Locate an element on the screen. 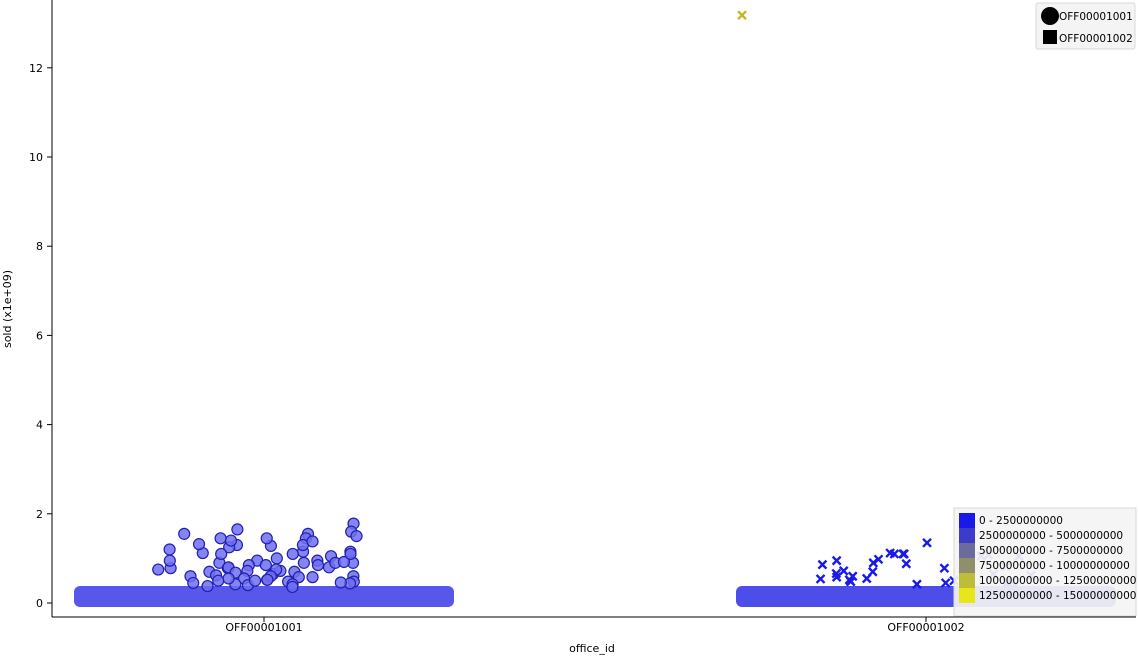 This screenshot has height=656, width=1138. y-tick-label: 2 is located at coordinates (39, 514).